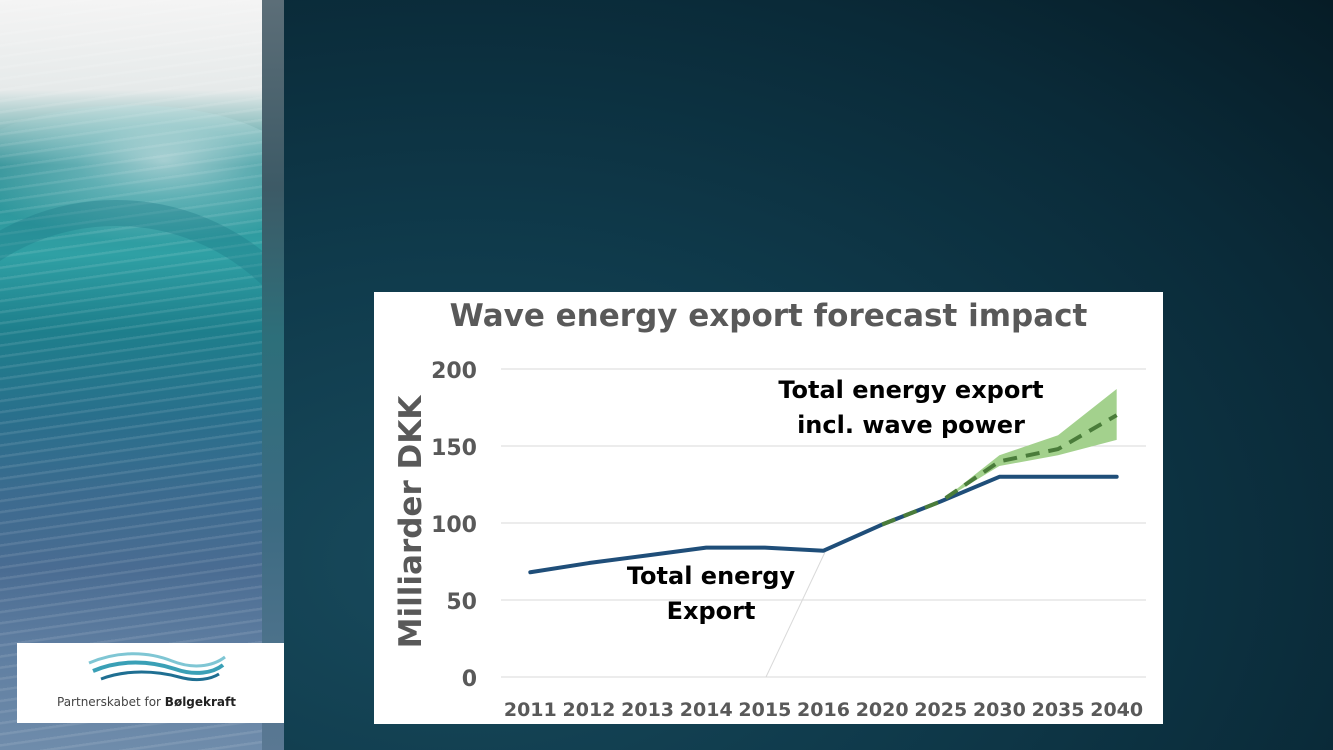 The image size is (1333, 750). Describe the element at coordinates (764, 710) in the screenshot. I see `x-tick-label: 2015` at that location.